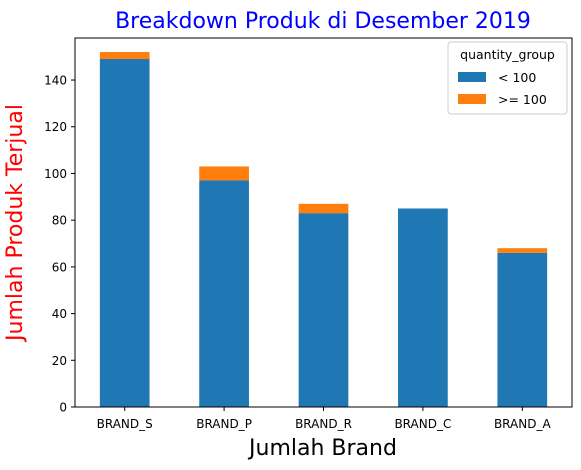 This screenshot has width=581, height=470. What do you see at coordinates (523, 424) in the screenshot?
I see `x-tick-label: BRAND_A` at bounding box center [523, 424].